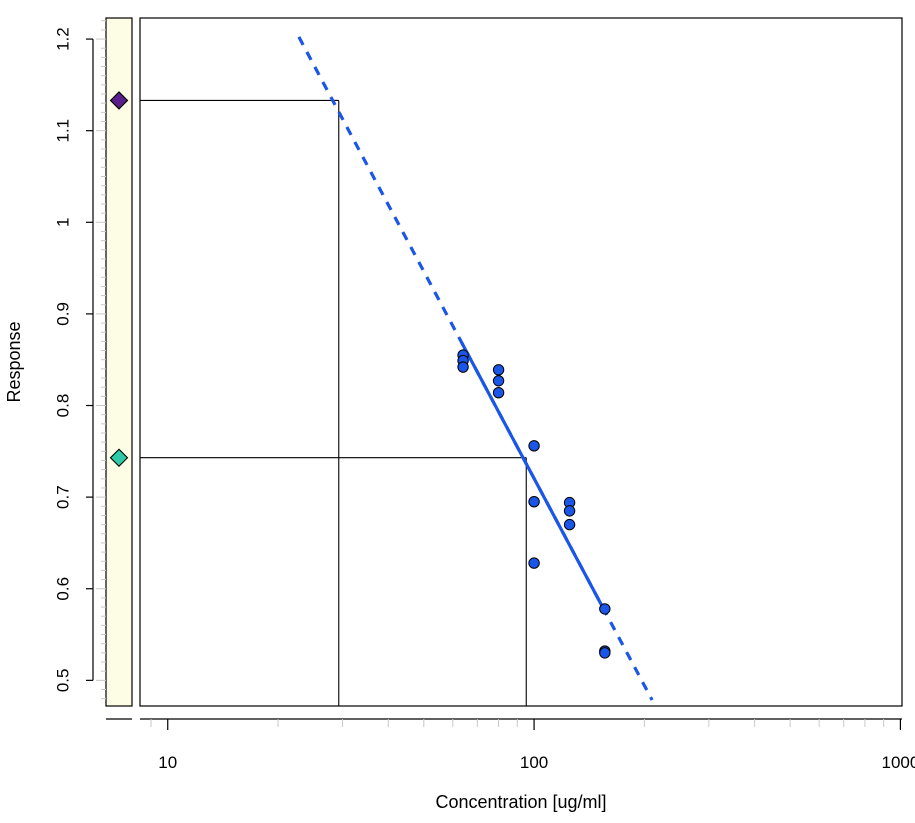 The height and width of the screenshot is (823, 915). Describe the element at coordinates (533, 477) in the screenshot. I see `fit-line-solid` at that location.